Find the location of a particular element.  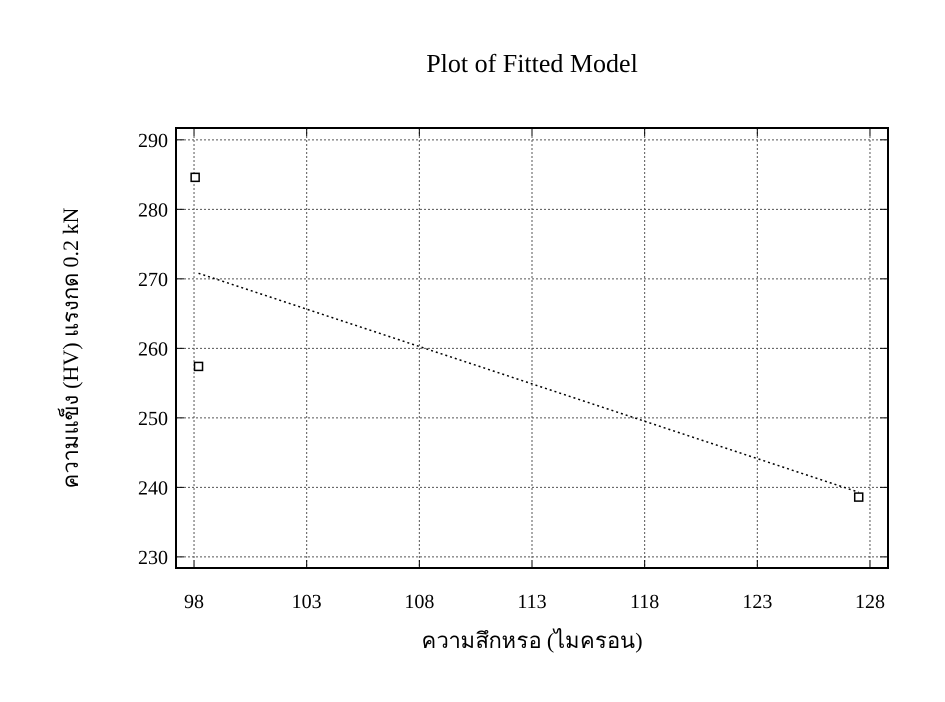

y-tick-label: 250 is located at coordinates (153, 419).